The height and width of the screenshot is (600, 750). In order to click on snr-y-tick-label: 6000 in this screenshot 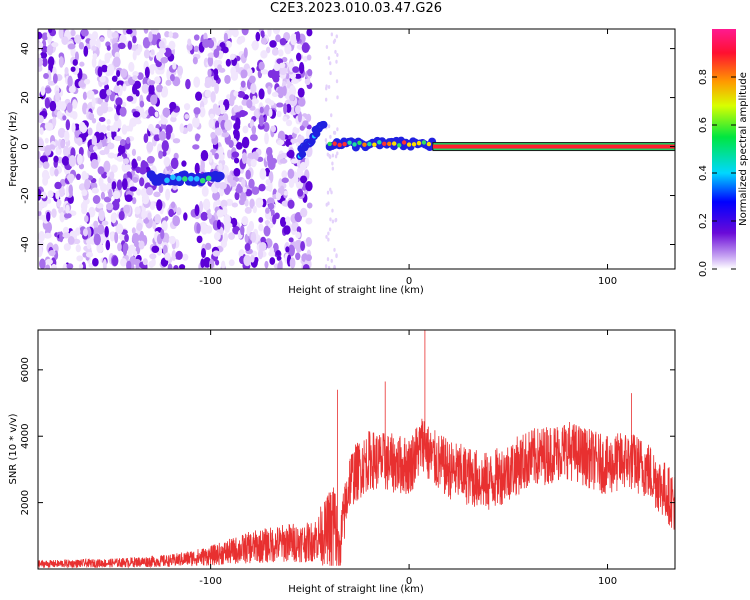, I will do `click(25, 369)`.